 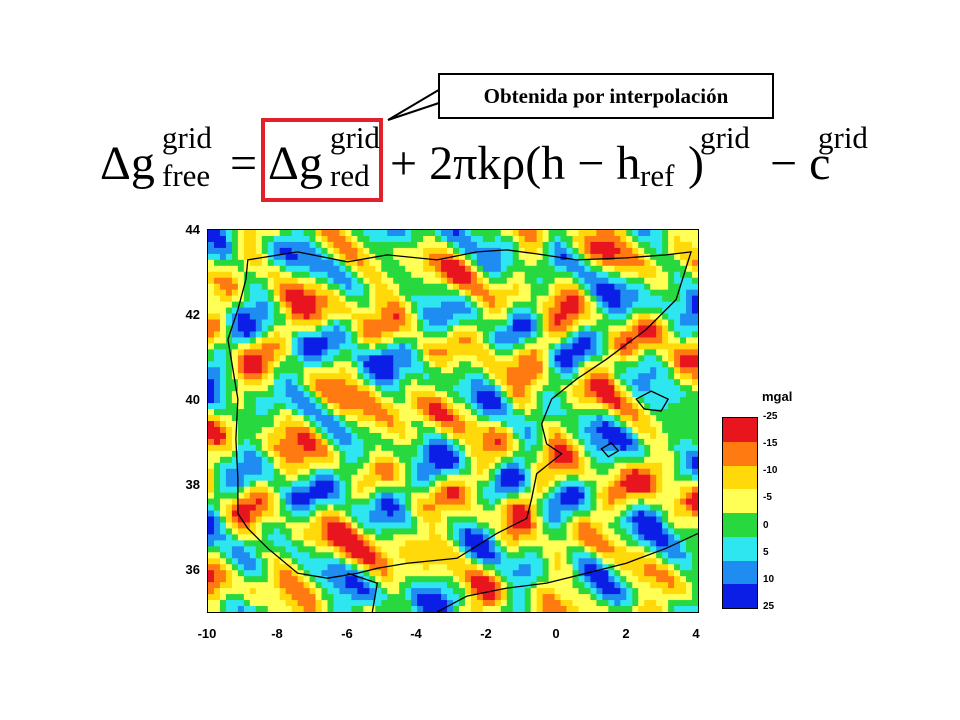 I want to click on x-tick-label: 2, so click(x=626, y=633).